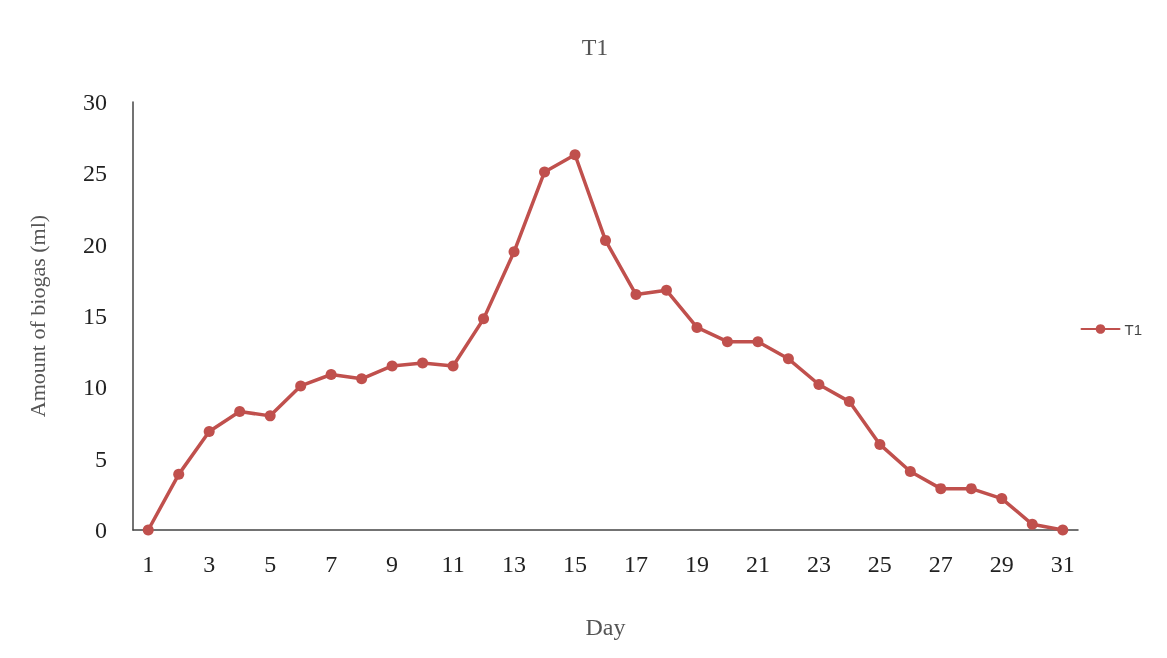  Describe the element at coordinates (696, 564) in the screenshot. I see `x-tick-label: 19` at that location.